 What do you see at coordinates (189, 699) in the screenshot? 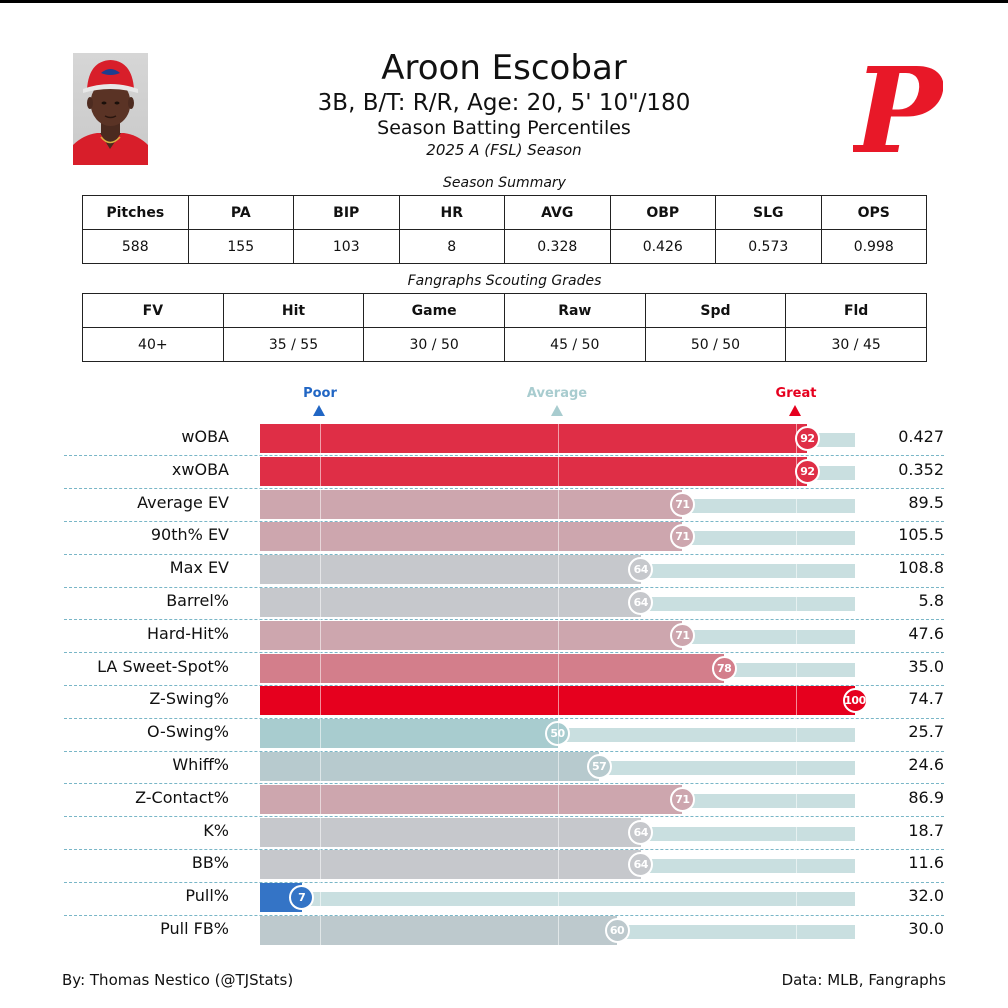
I see `metric-label: Z-Swing%` at bounding box center [189, 699].